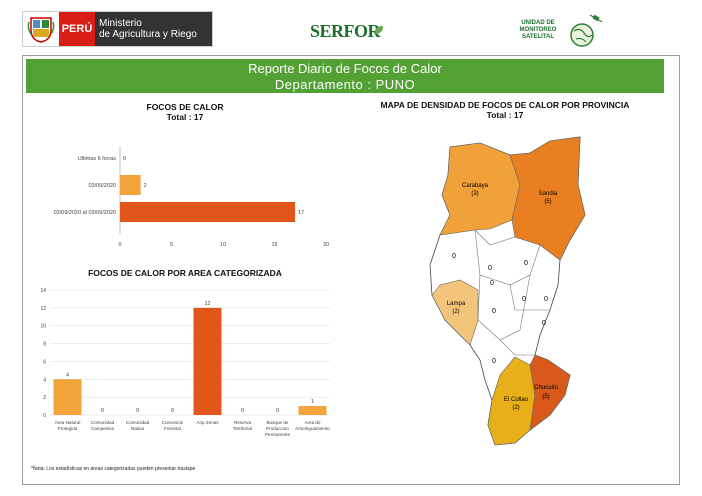 The image size is (702, 496). Describe the element at coordinates (43, 309) in the screenshot. I see `y-tick-label: 12` at that location.